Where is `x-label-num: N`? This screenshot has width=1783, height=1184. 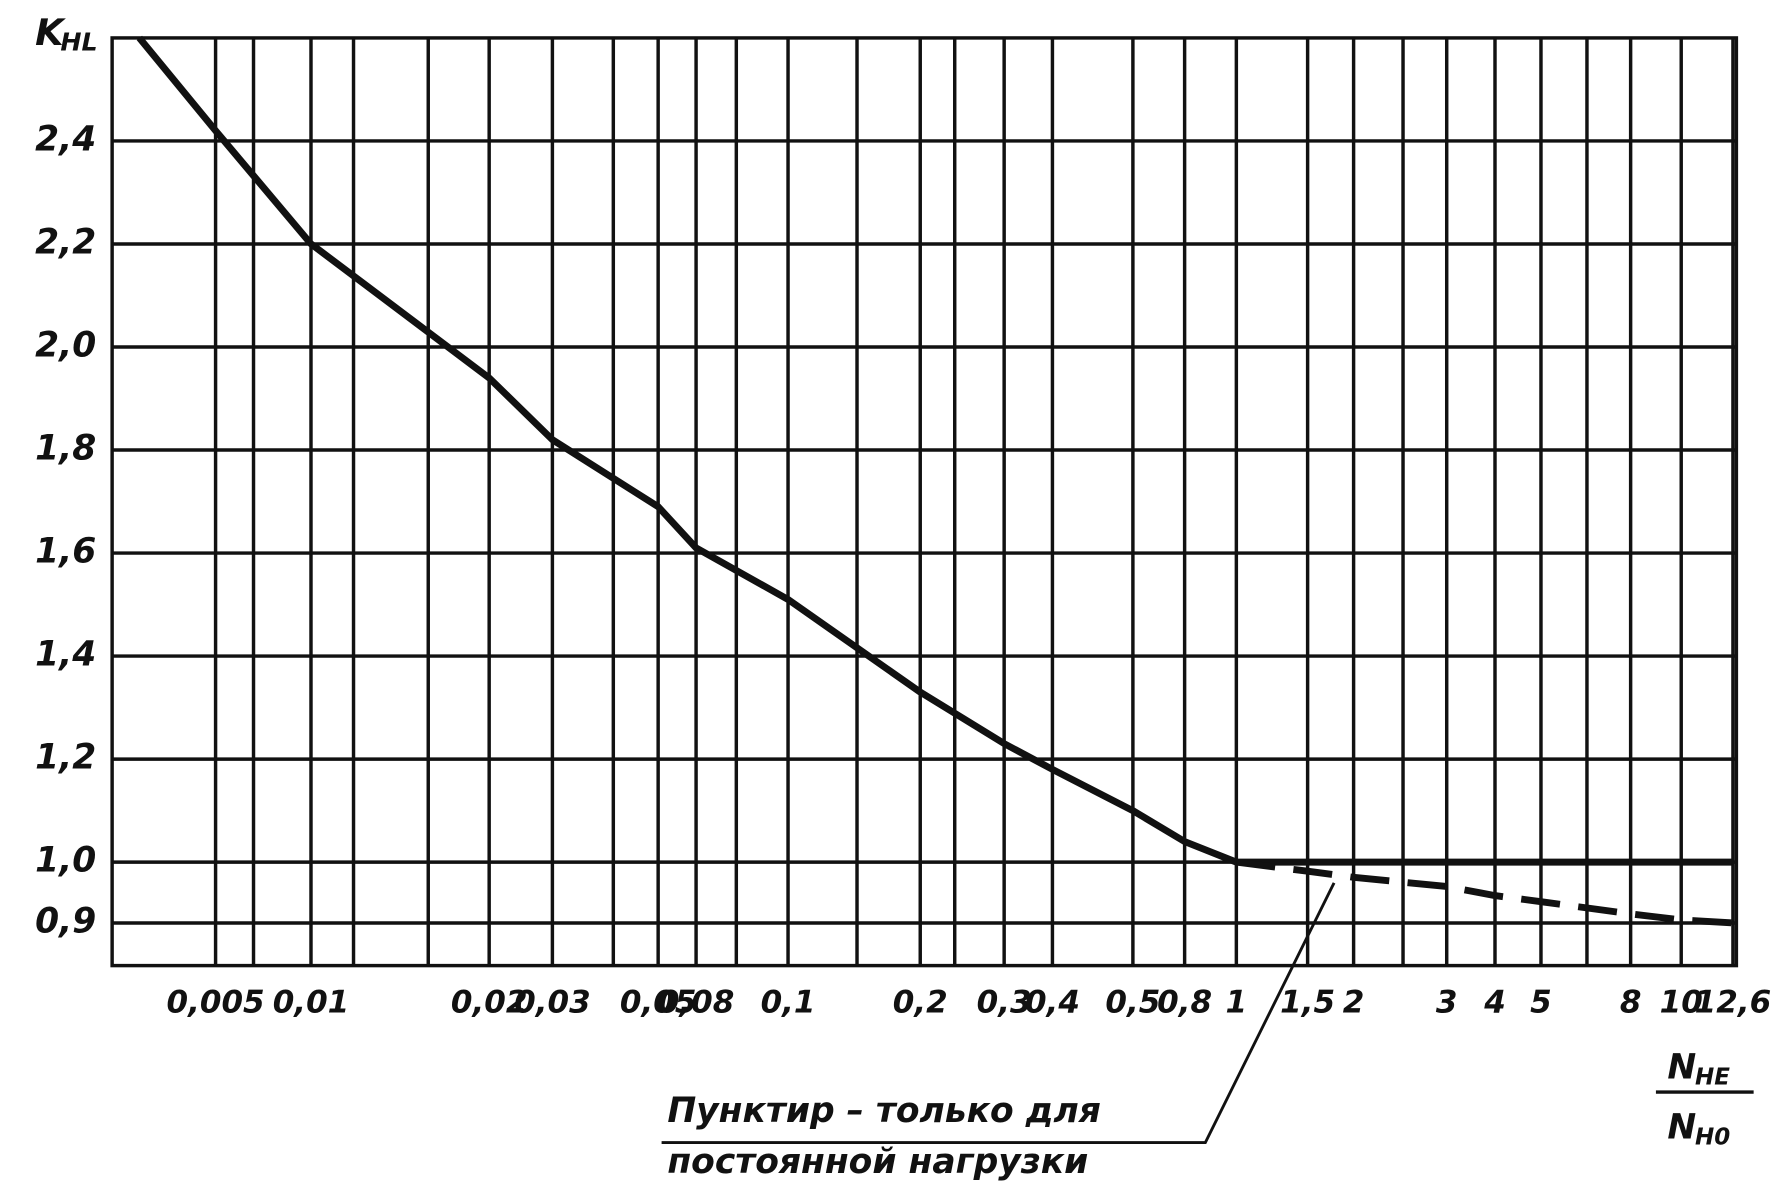 x-label-num: N is located at coordinates (1681, 1068).